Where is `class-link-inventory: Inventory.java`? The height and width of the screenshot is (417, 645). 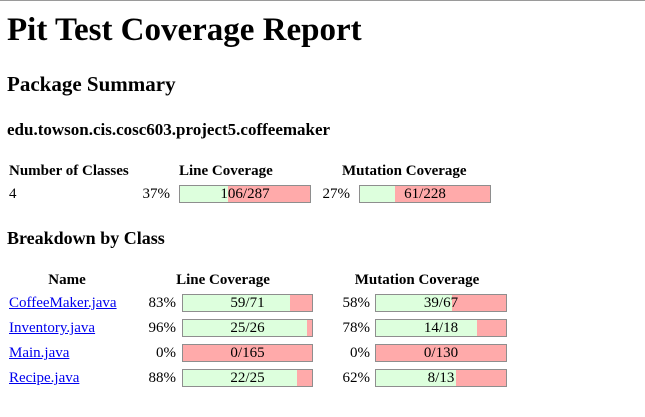
class-link-inventory: Inventory.java is located at coordinates (52, 328).